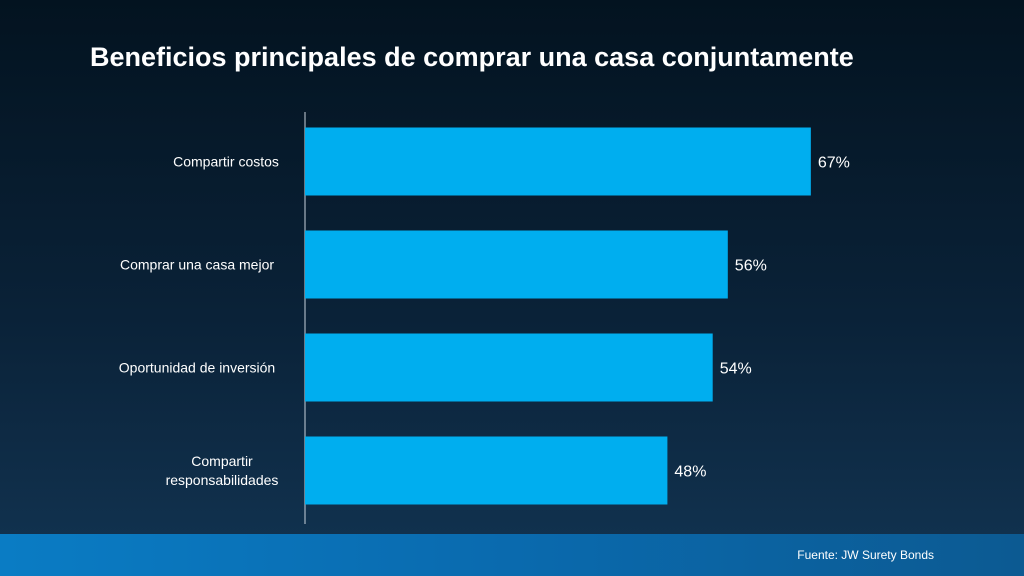 The image size is (1024, 576). I want to click on category-label: Comprar una casa mejor, so click(197, 265).